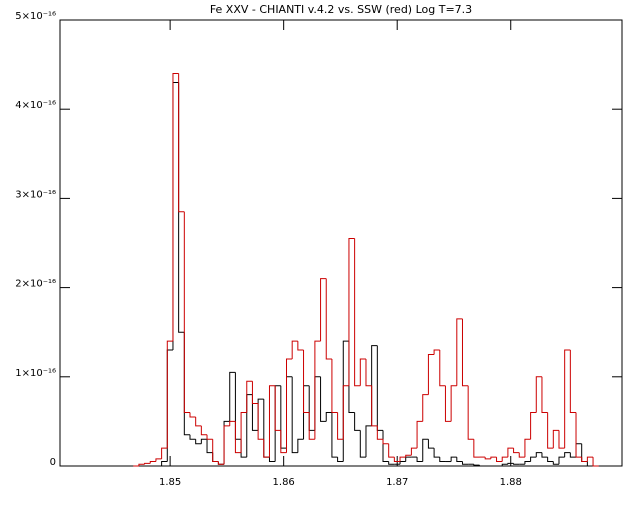 This screenshot has width=640, height=512. Describe the element at coordinates (284, 482) in the screenshot. I see `x-tick-label: 1.86` at that location.